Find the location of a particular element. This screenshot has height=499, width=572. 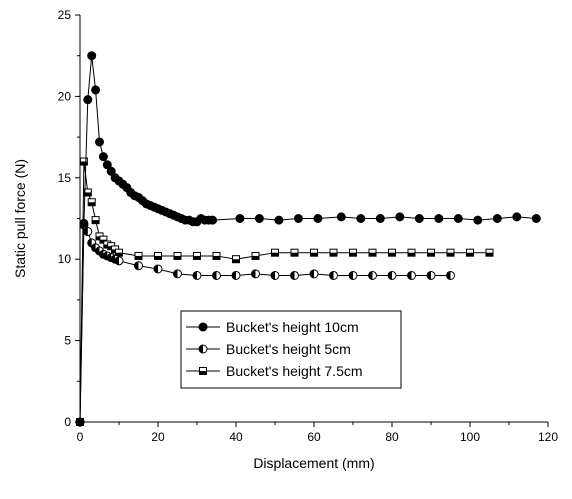

x-tick-label: 80 is located at coordinates (392, 437).